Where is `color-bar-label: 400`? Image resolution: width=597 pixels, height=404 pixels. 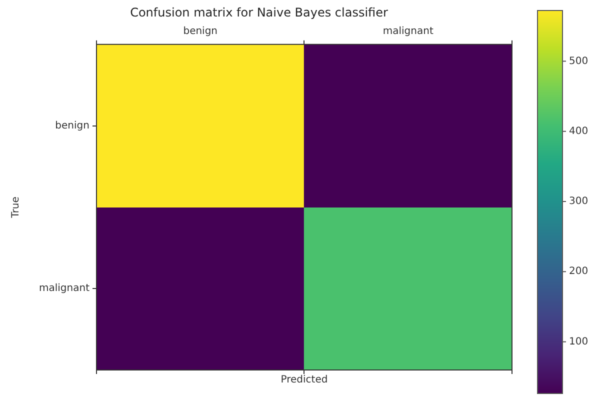
color-bar-label: 400 is located at coordinates (578, 131).